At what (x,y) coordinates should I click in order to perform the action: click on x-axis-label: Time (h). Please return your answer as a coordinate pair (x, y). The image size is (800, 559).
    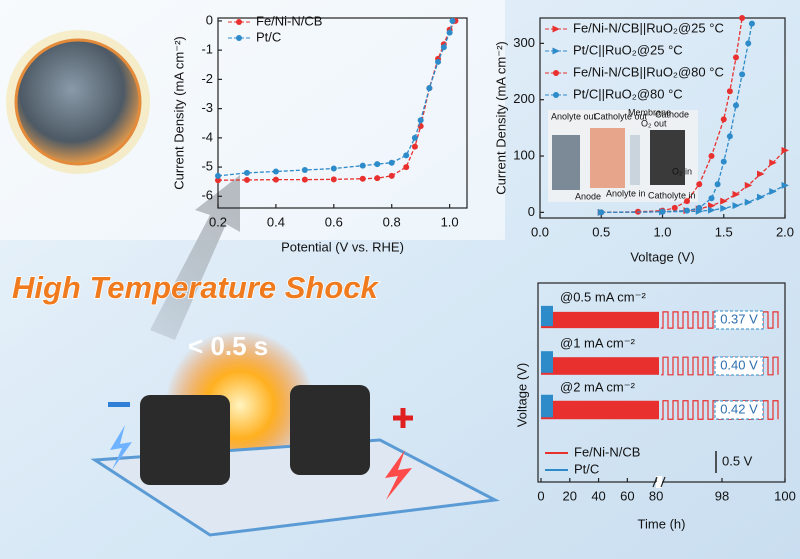
    Looking at the image, I should click on (662, 523).